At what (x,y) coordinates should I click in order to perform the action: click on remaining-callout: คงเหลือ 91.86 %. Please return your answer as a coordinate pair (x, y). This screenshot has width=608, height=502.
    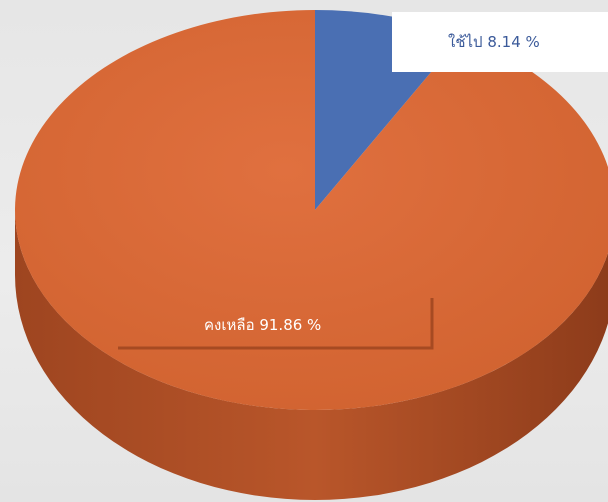
    Looking at the image, I should click on (276, 324).